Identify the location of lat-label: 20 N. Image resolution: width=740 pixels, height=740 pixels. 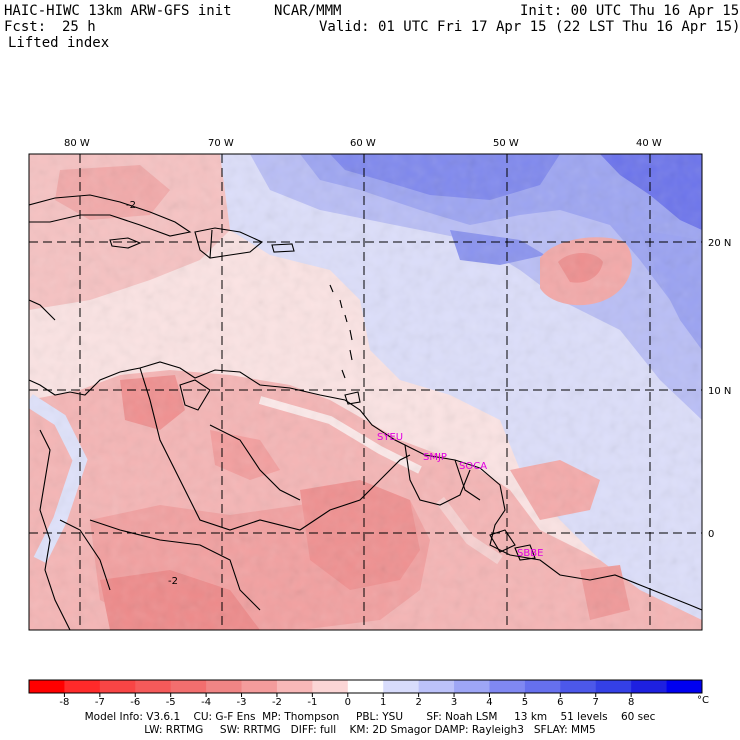
(719, 243).